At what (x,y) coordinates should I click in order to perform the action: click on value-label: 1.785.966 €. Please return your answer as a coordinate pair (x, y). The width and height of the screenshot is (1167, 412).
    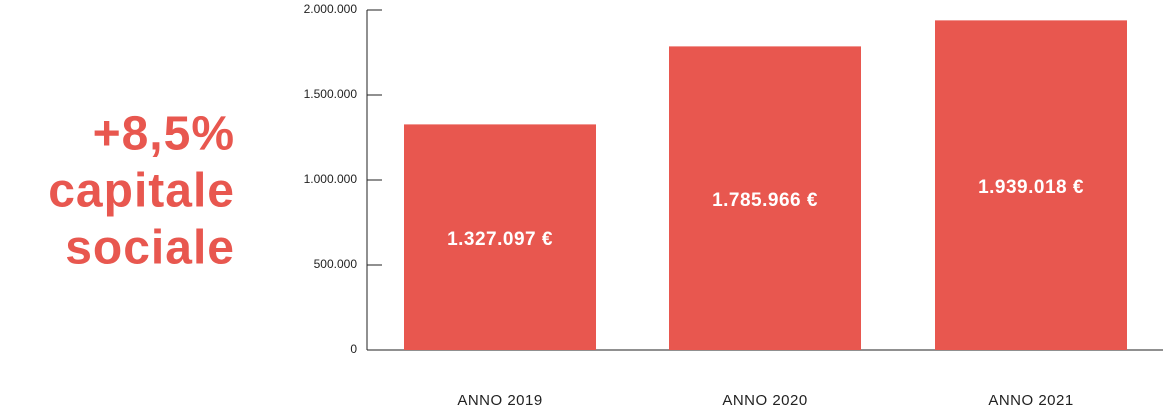
    Looking at the image, I should click on (765, 200).